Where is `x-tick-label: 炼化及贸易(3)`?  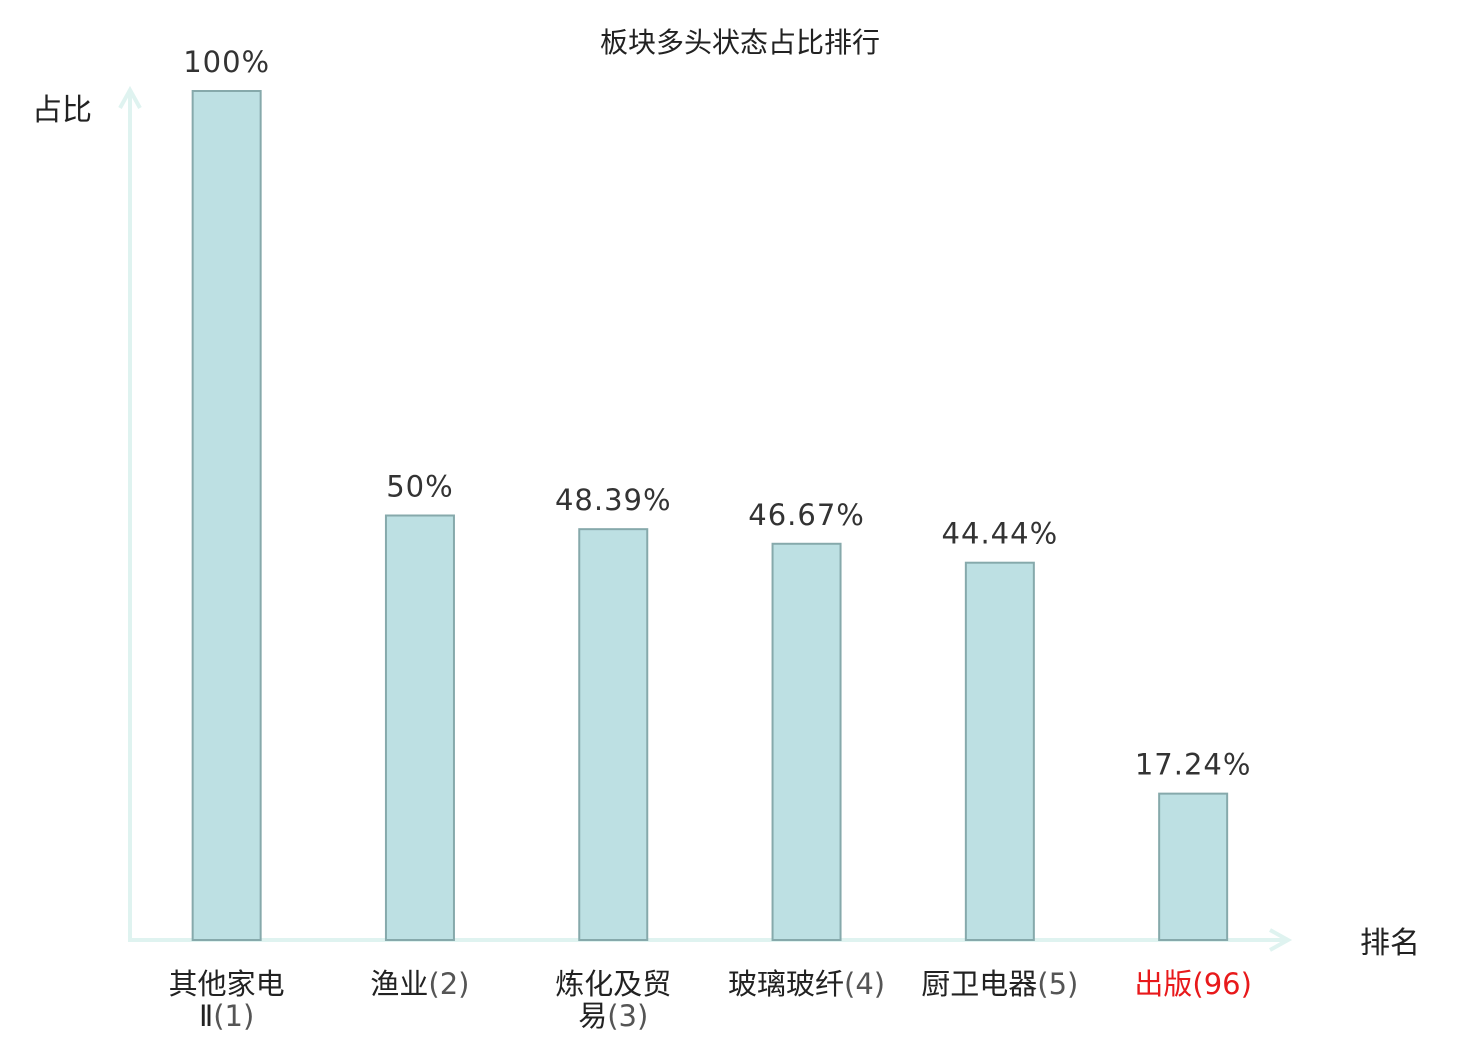
x-tick-label: 炼化及贸易(3) is located at coordinates (613, 1000).